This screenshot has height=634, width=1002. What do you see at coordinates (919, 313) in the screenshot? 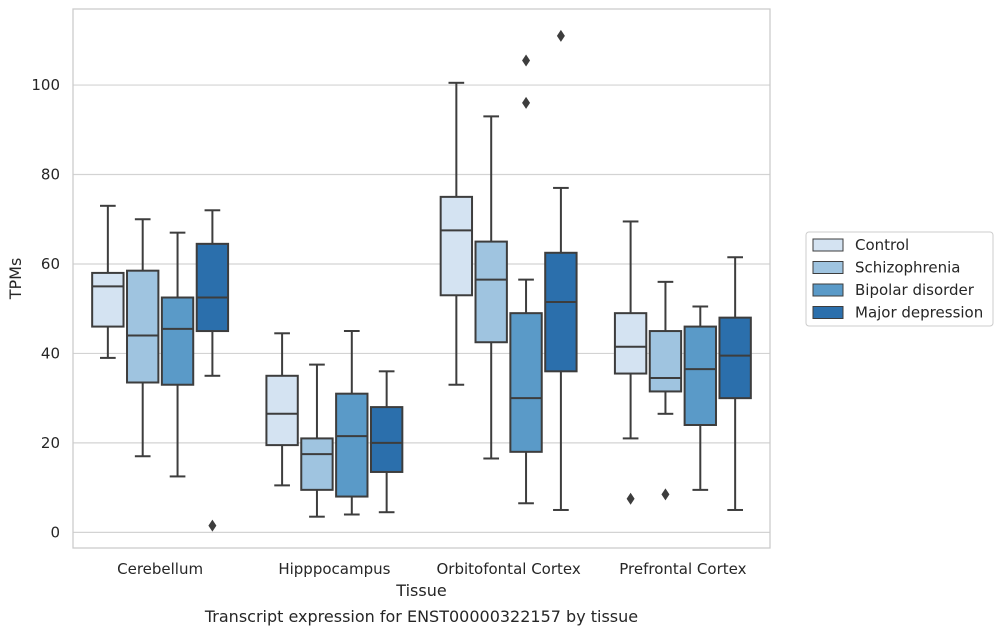
I see `legend-label: Major depression` at bounding box center [919, 313].